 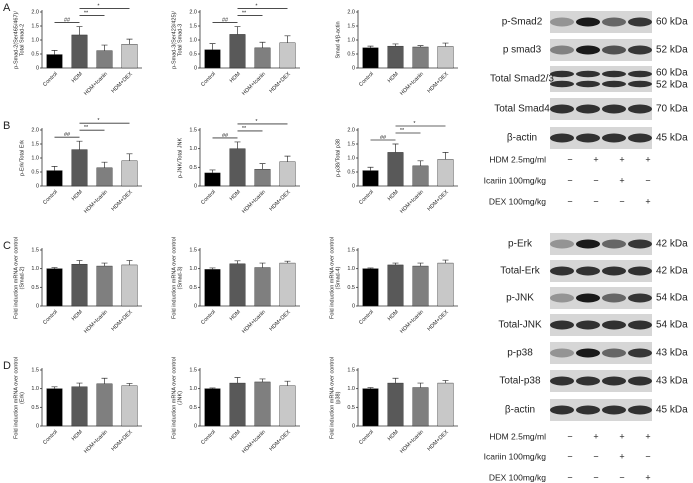 I want to click on panel-letter: A, so click(x=7, y=8).